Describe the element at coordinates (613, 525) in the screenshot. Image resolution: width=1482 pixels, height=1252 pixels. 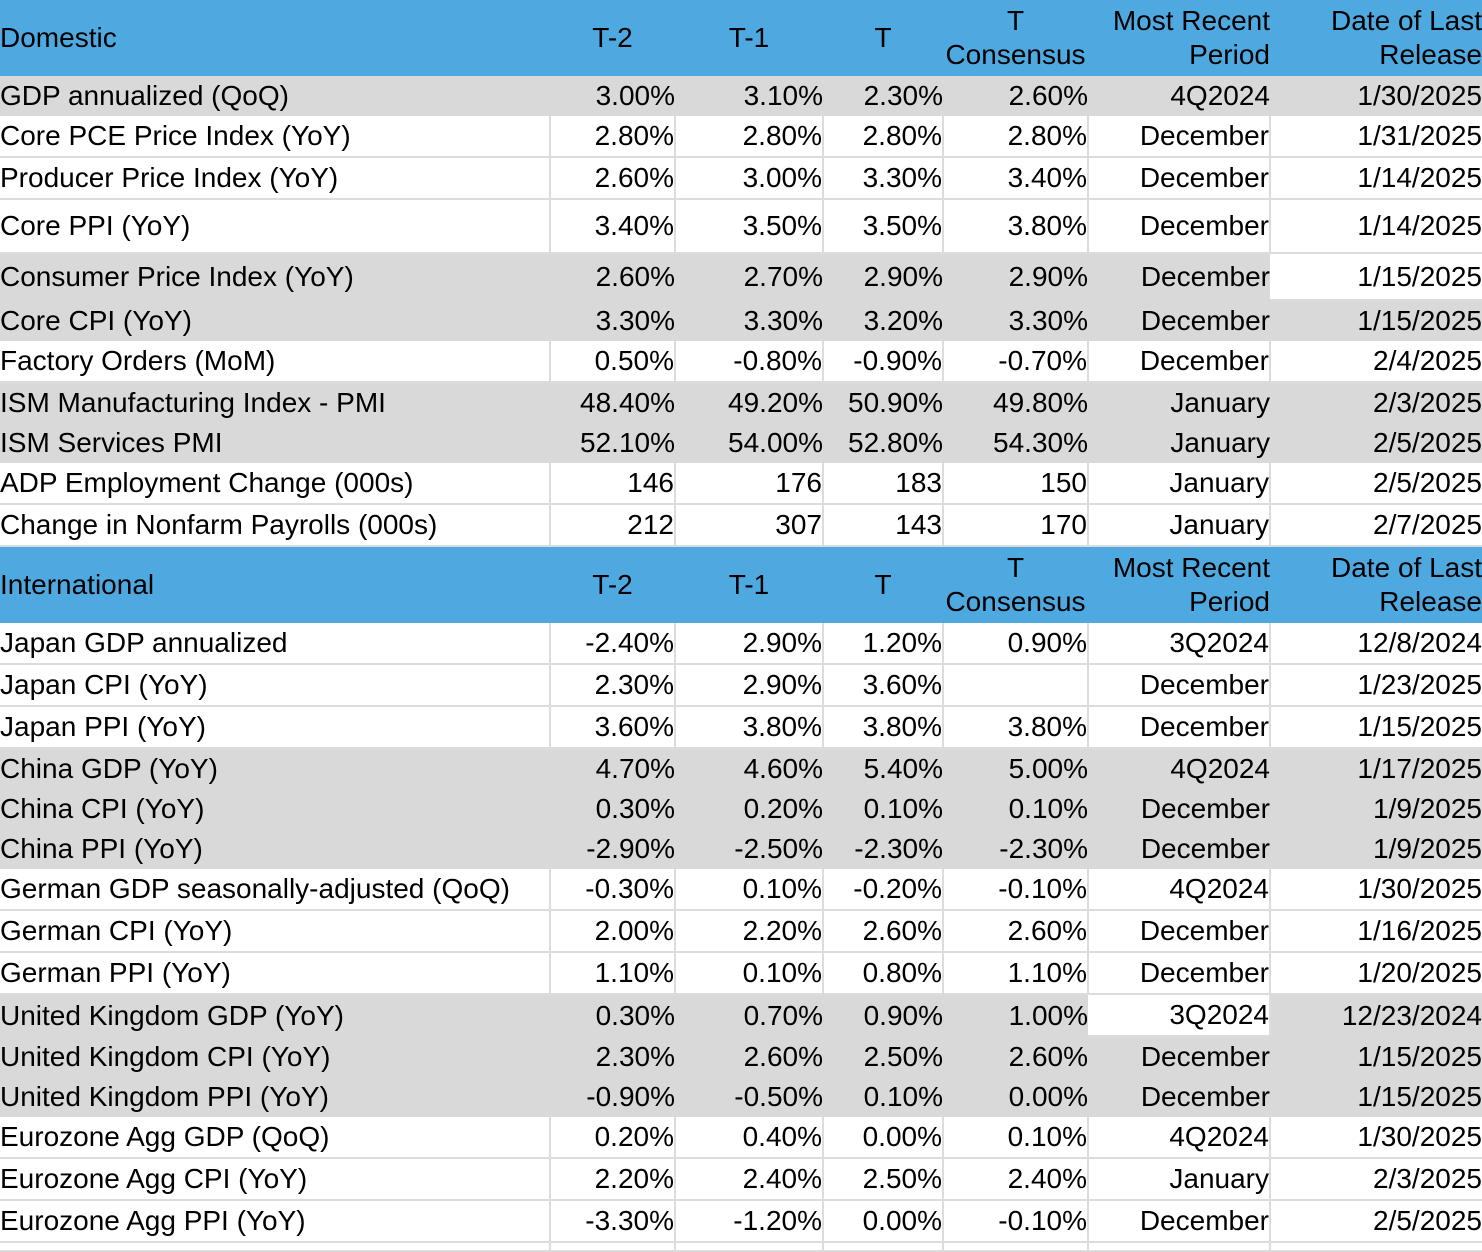
I see `cell-t2: 212` at that location.